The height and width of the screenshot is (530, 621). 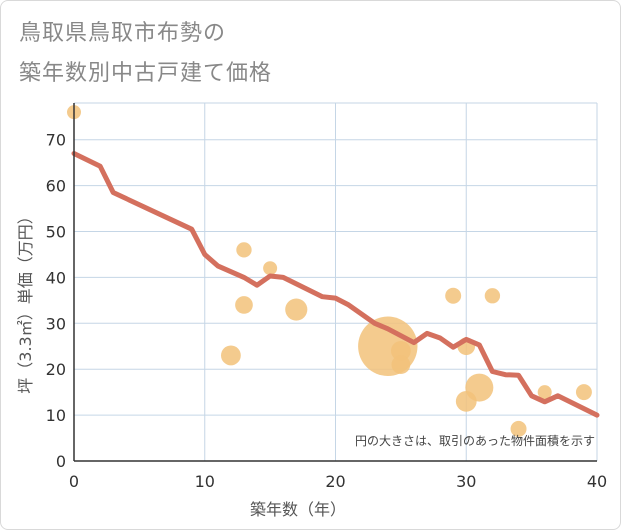 What do you see at coordinates (56, 323) in the screenshot?
I see `y-tick-label: 30` at bounding box center [56, 323].